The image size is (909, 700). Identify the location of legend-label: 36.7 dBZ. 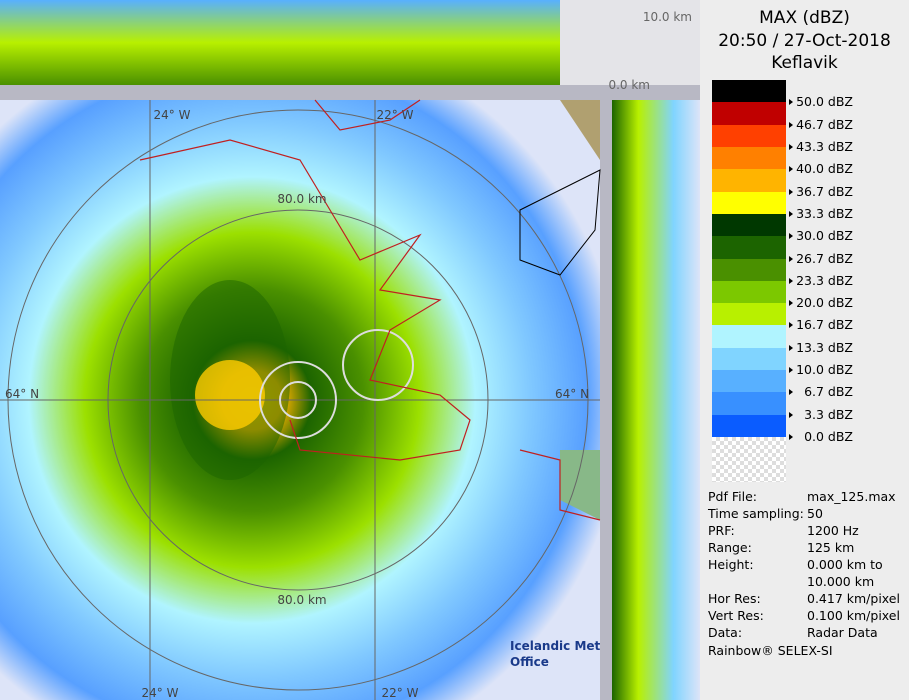
(824, 191).